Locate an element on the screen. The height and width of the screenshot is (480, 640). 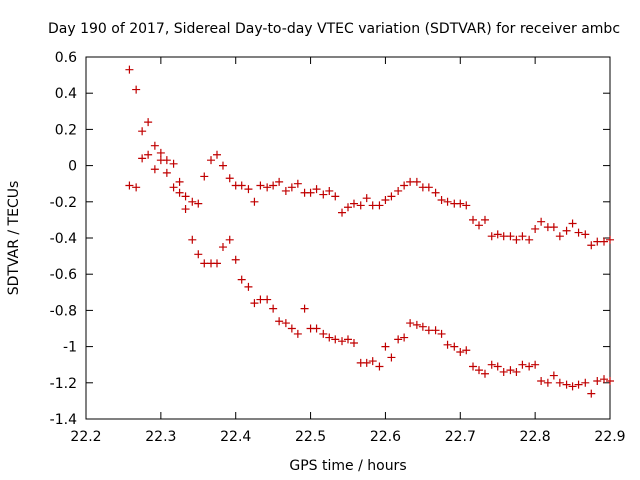
x-tick-label: 22.3 is located at coordinates (160, 437).